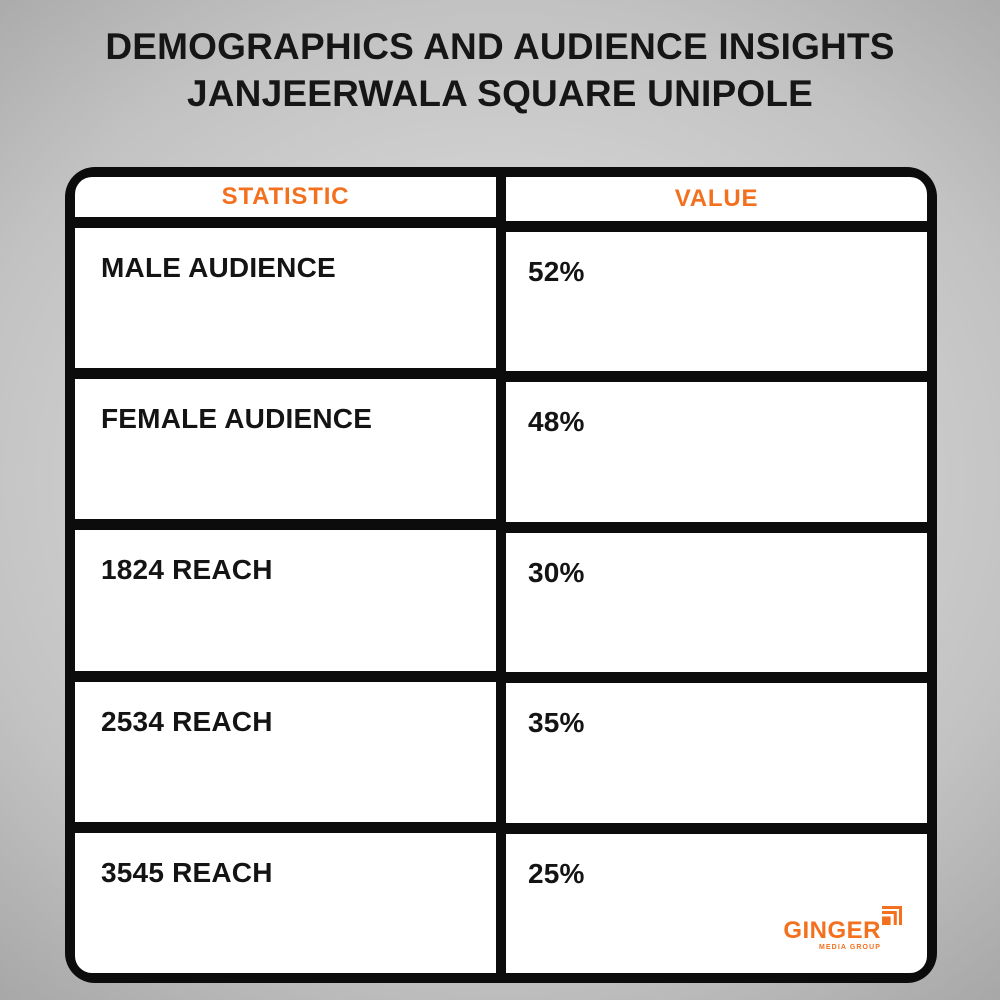 This screenshot has height=1000, width=1000. Describe the element at coordinates (500, 46) in the screenshot. I see `page-title-line1: DEMOGRAPHICS AND AUDIENCE INSIGHTS` at that location.